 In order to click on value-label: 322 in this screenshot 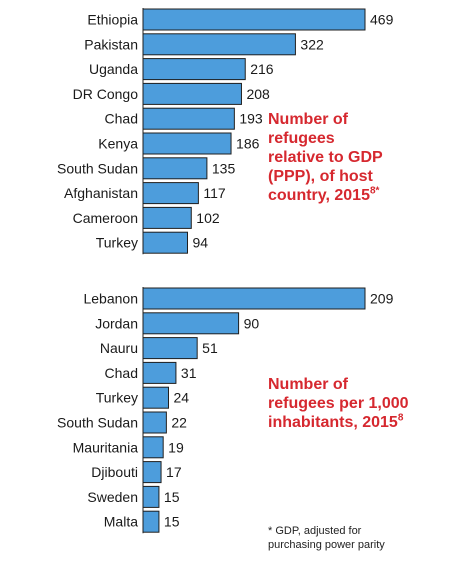, I will do `click(312, 44)`.